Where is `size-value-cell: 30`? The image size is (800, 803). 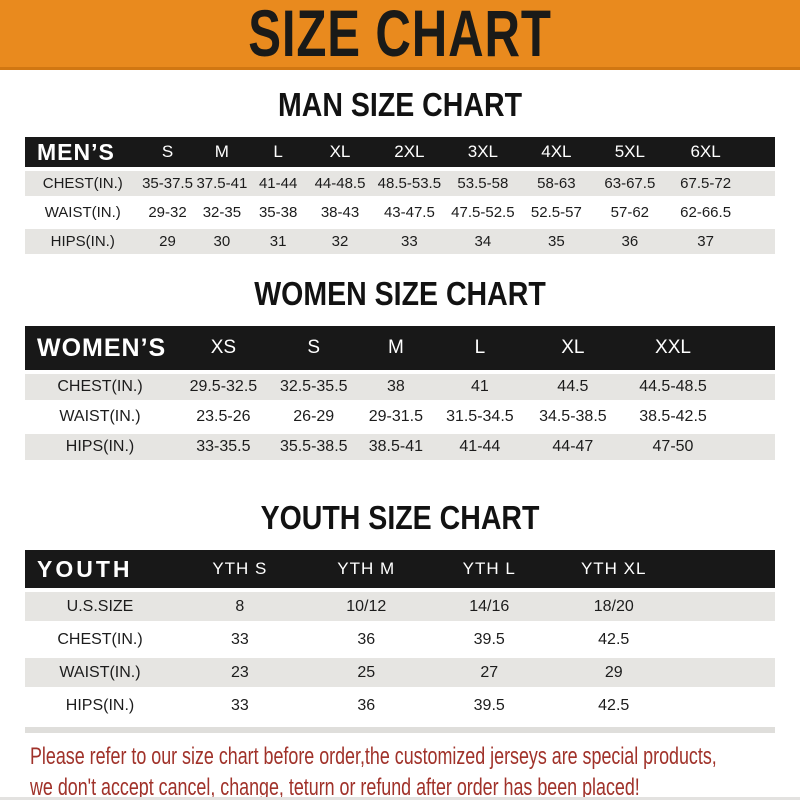
size-value-cell: 30 is located at coordinates (222, 241).